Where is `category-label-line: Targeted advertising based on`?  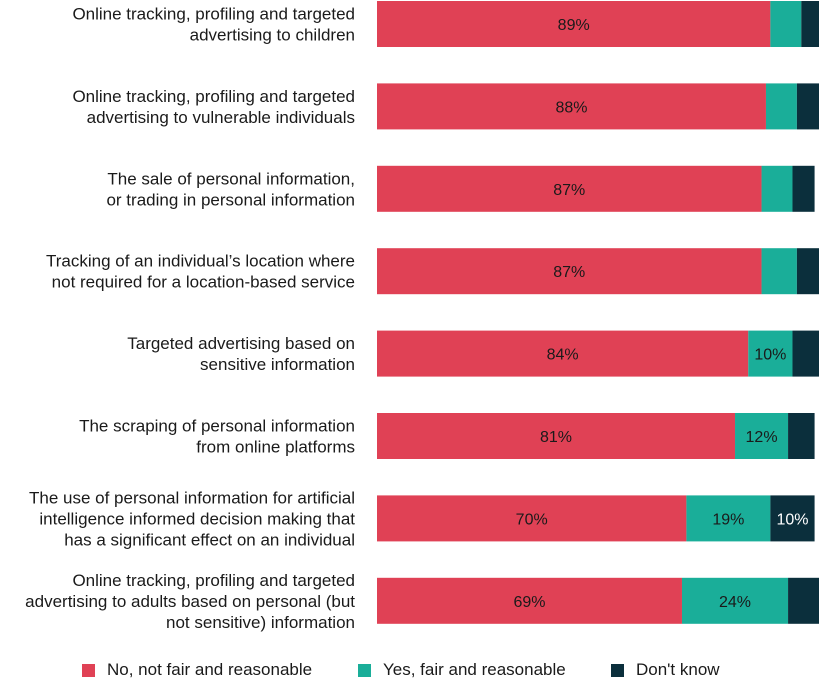
category-label-line: Targeted advertising based on is located at coordinates (241, 343).